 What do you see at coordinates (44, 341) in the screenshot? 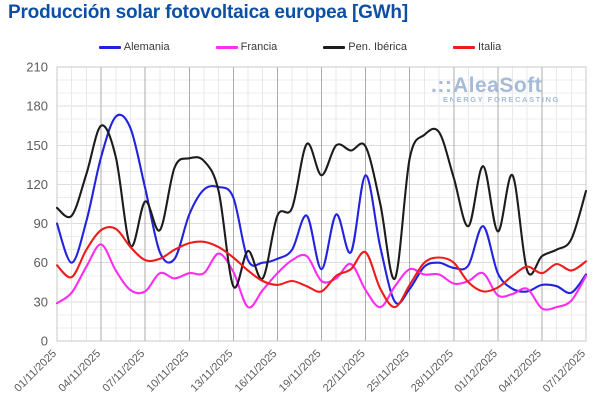
I see `y-tick-label: 0` at bounding box center [44, 341].